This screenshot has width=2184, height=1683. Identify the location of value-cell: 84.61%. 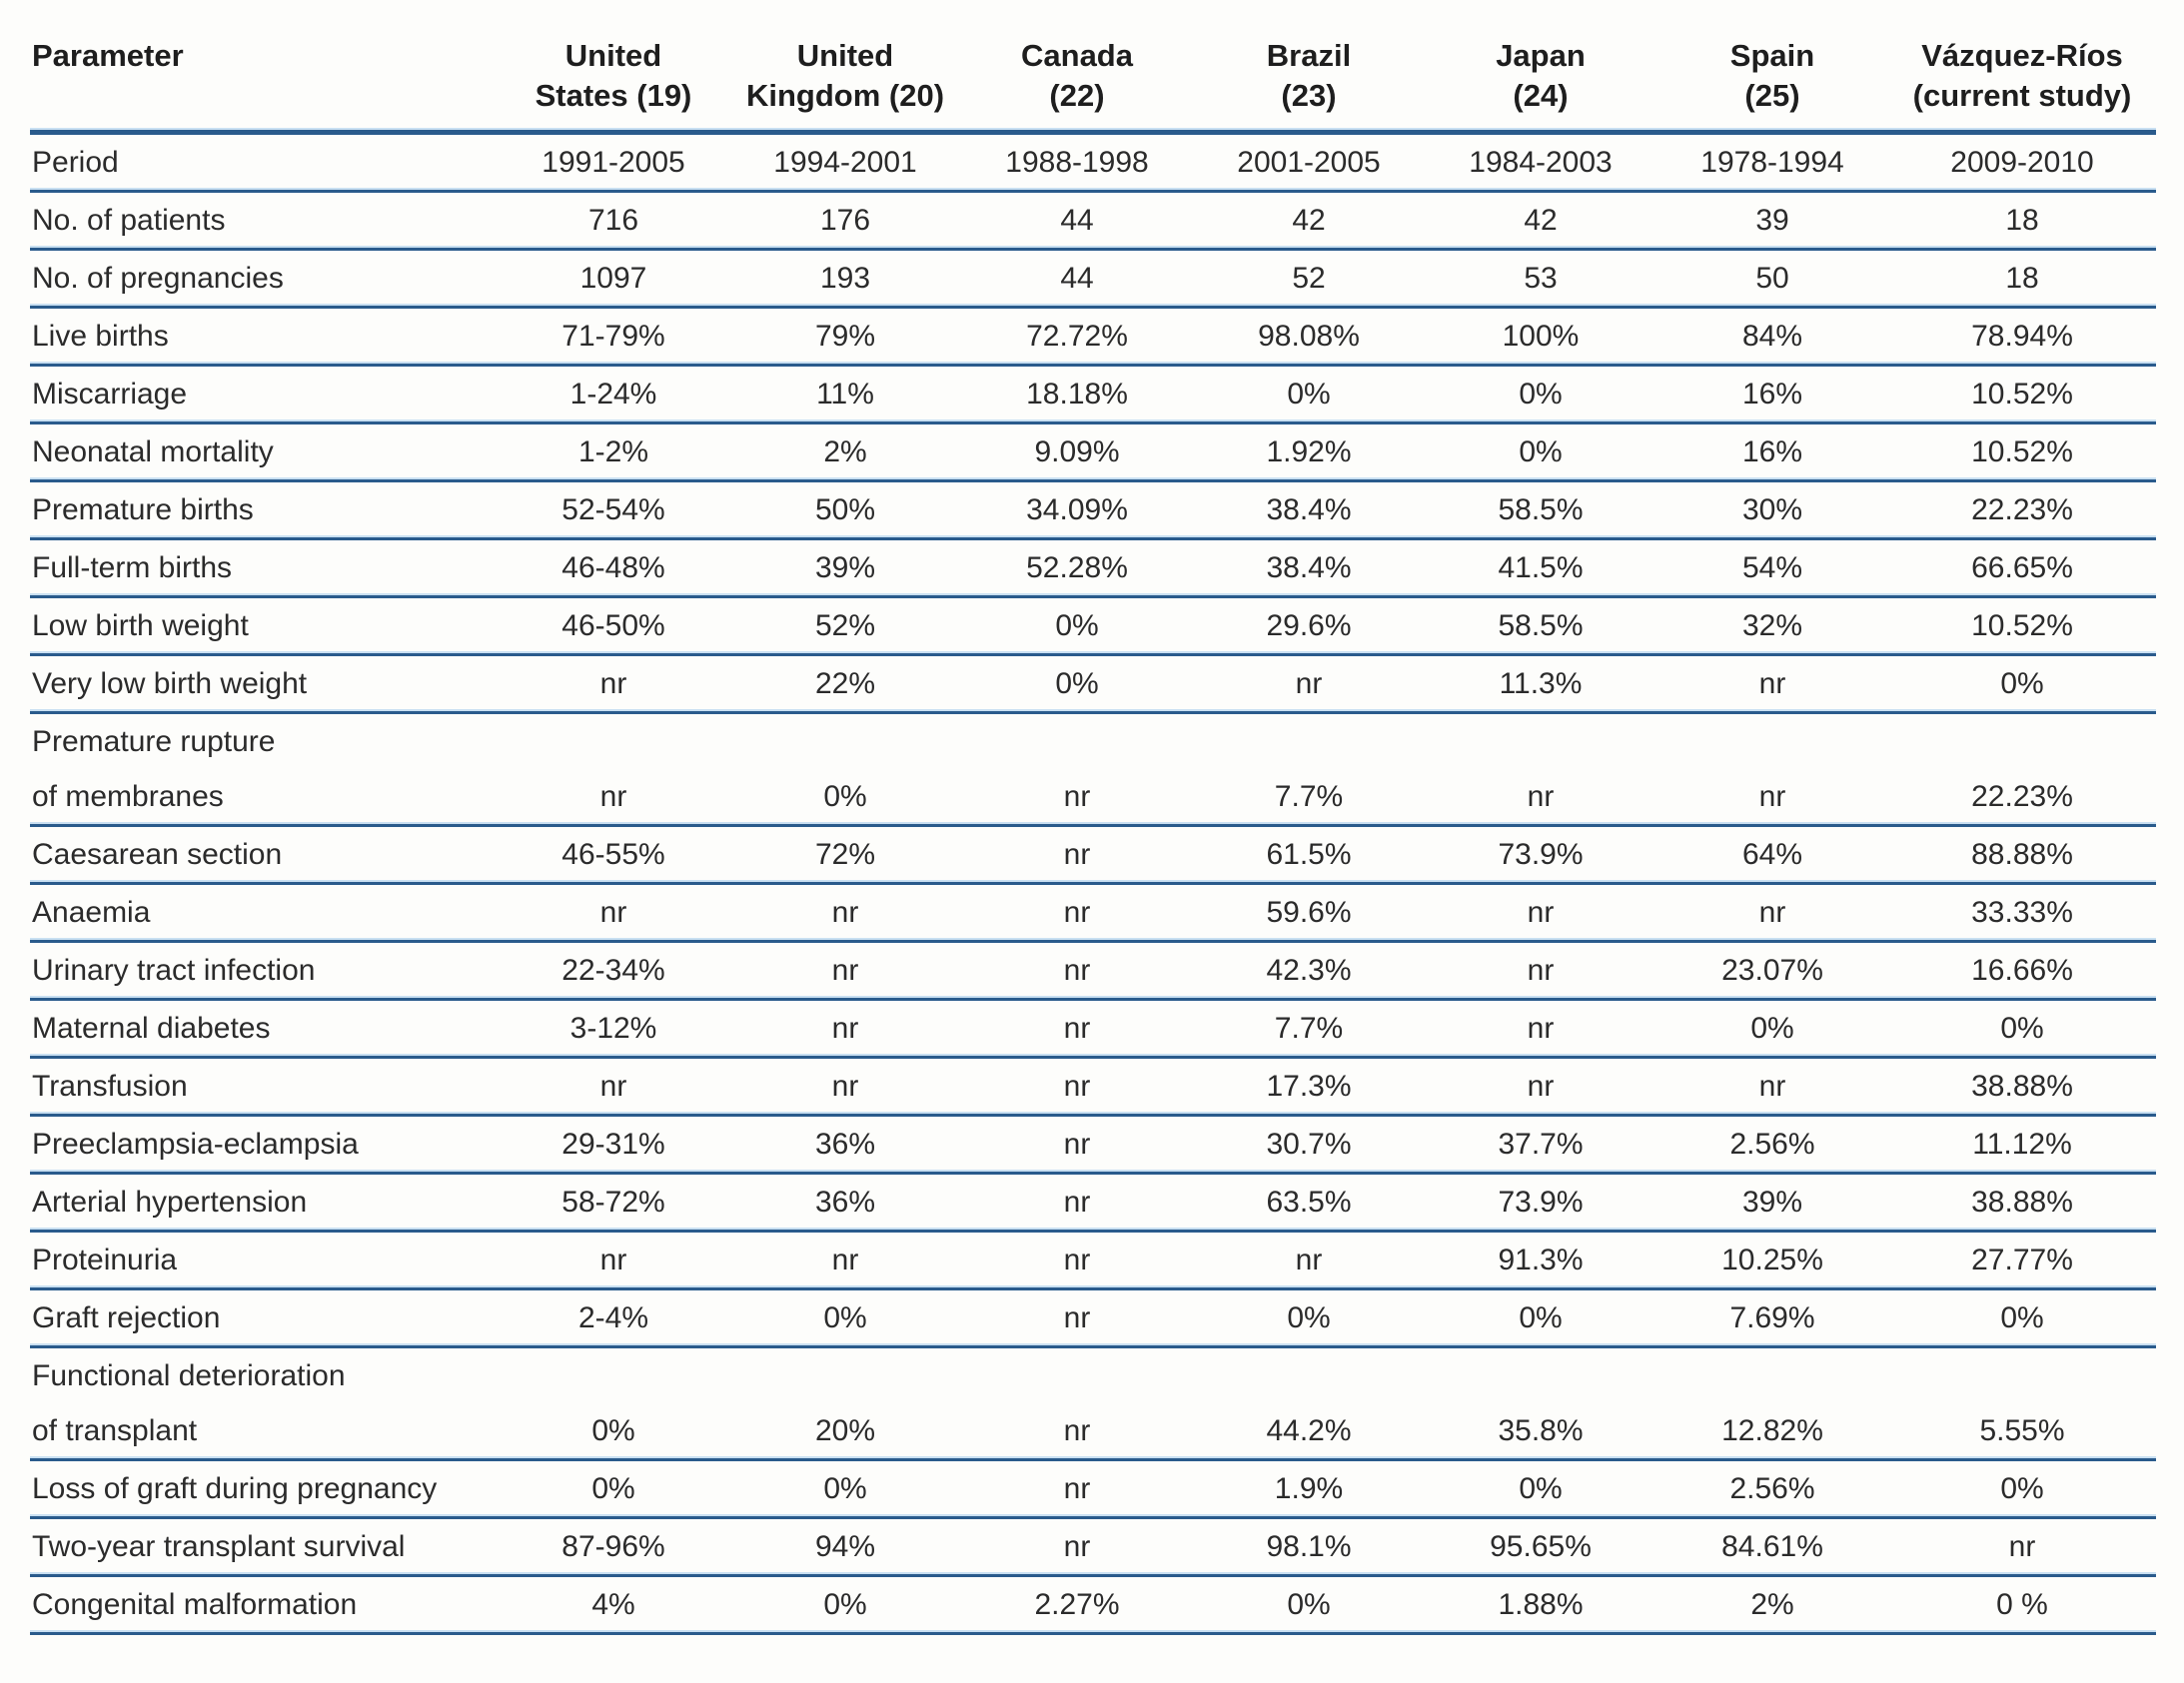
(1772, 1547).